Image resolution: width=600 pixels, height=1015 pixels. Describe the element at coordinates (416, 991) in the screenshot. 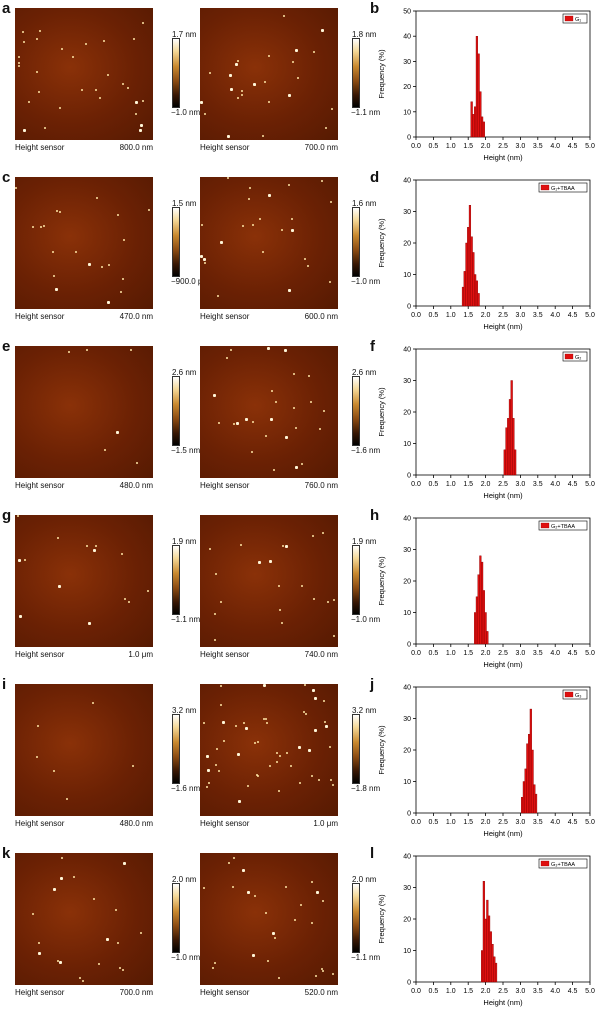

I see `x-tick-label: 0.0` at that location.